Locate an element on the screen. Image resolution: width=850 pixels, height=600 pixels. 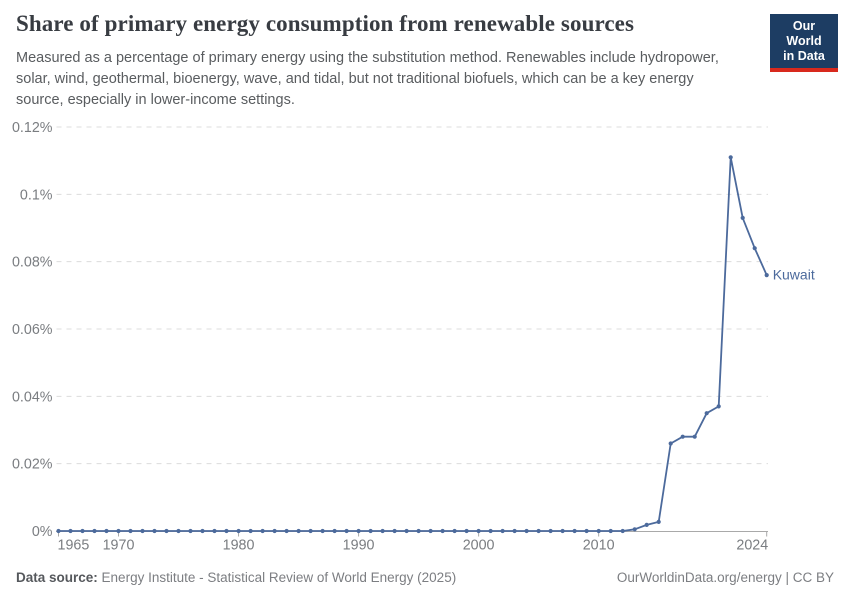
y-axis-label: 0% is located at coordinates (42, 532).